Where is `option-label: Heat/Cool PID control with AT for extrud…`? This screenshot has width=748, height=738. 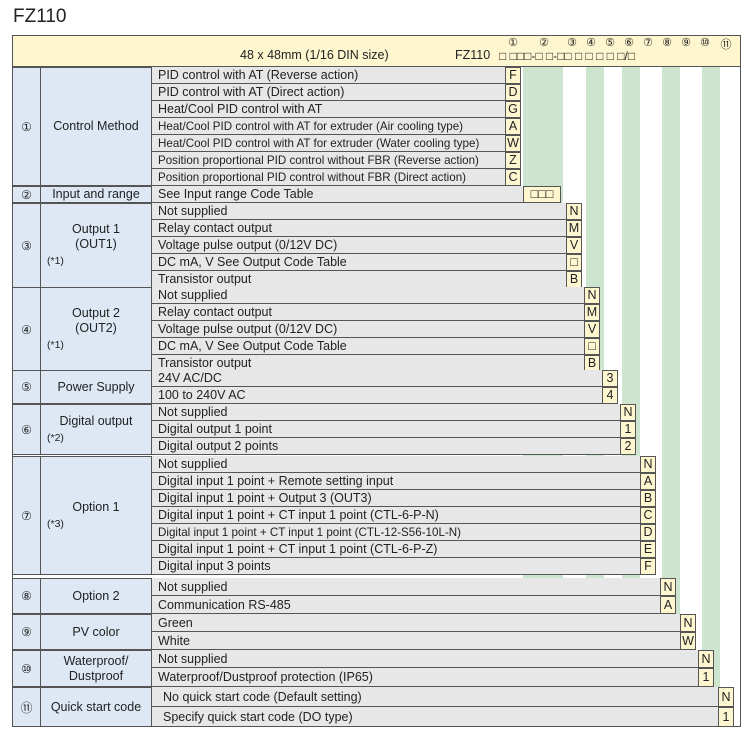 option-label: Heat/Cool PID control with AT for extrud… is located at coordinates (310, 126).